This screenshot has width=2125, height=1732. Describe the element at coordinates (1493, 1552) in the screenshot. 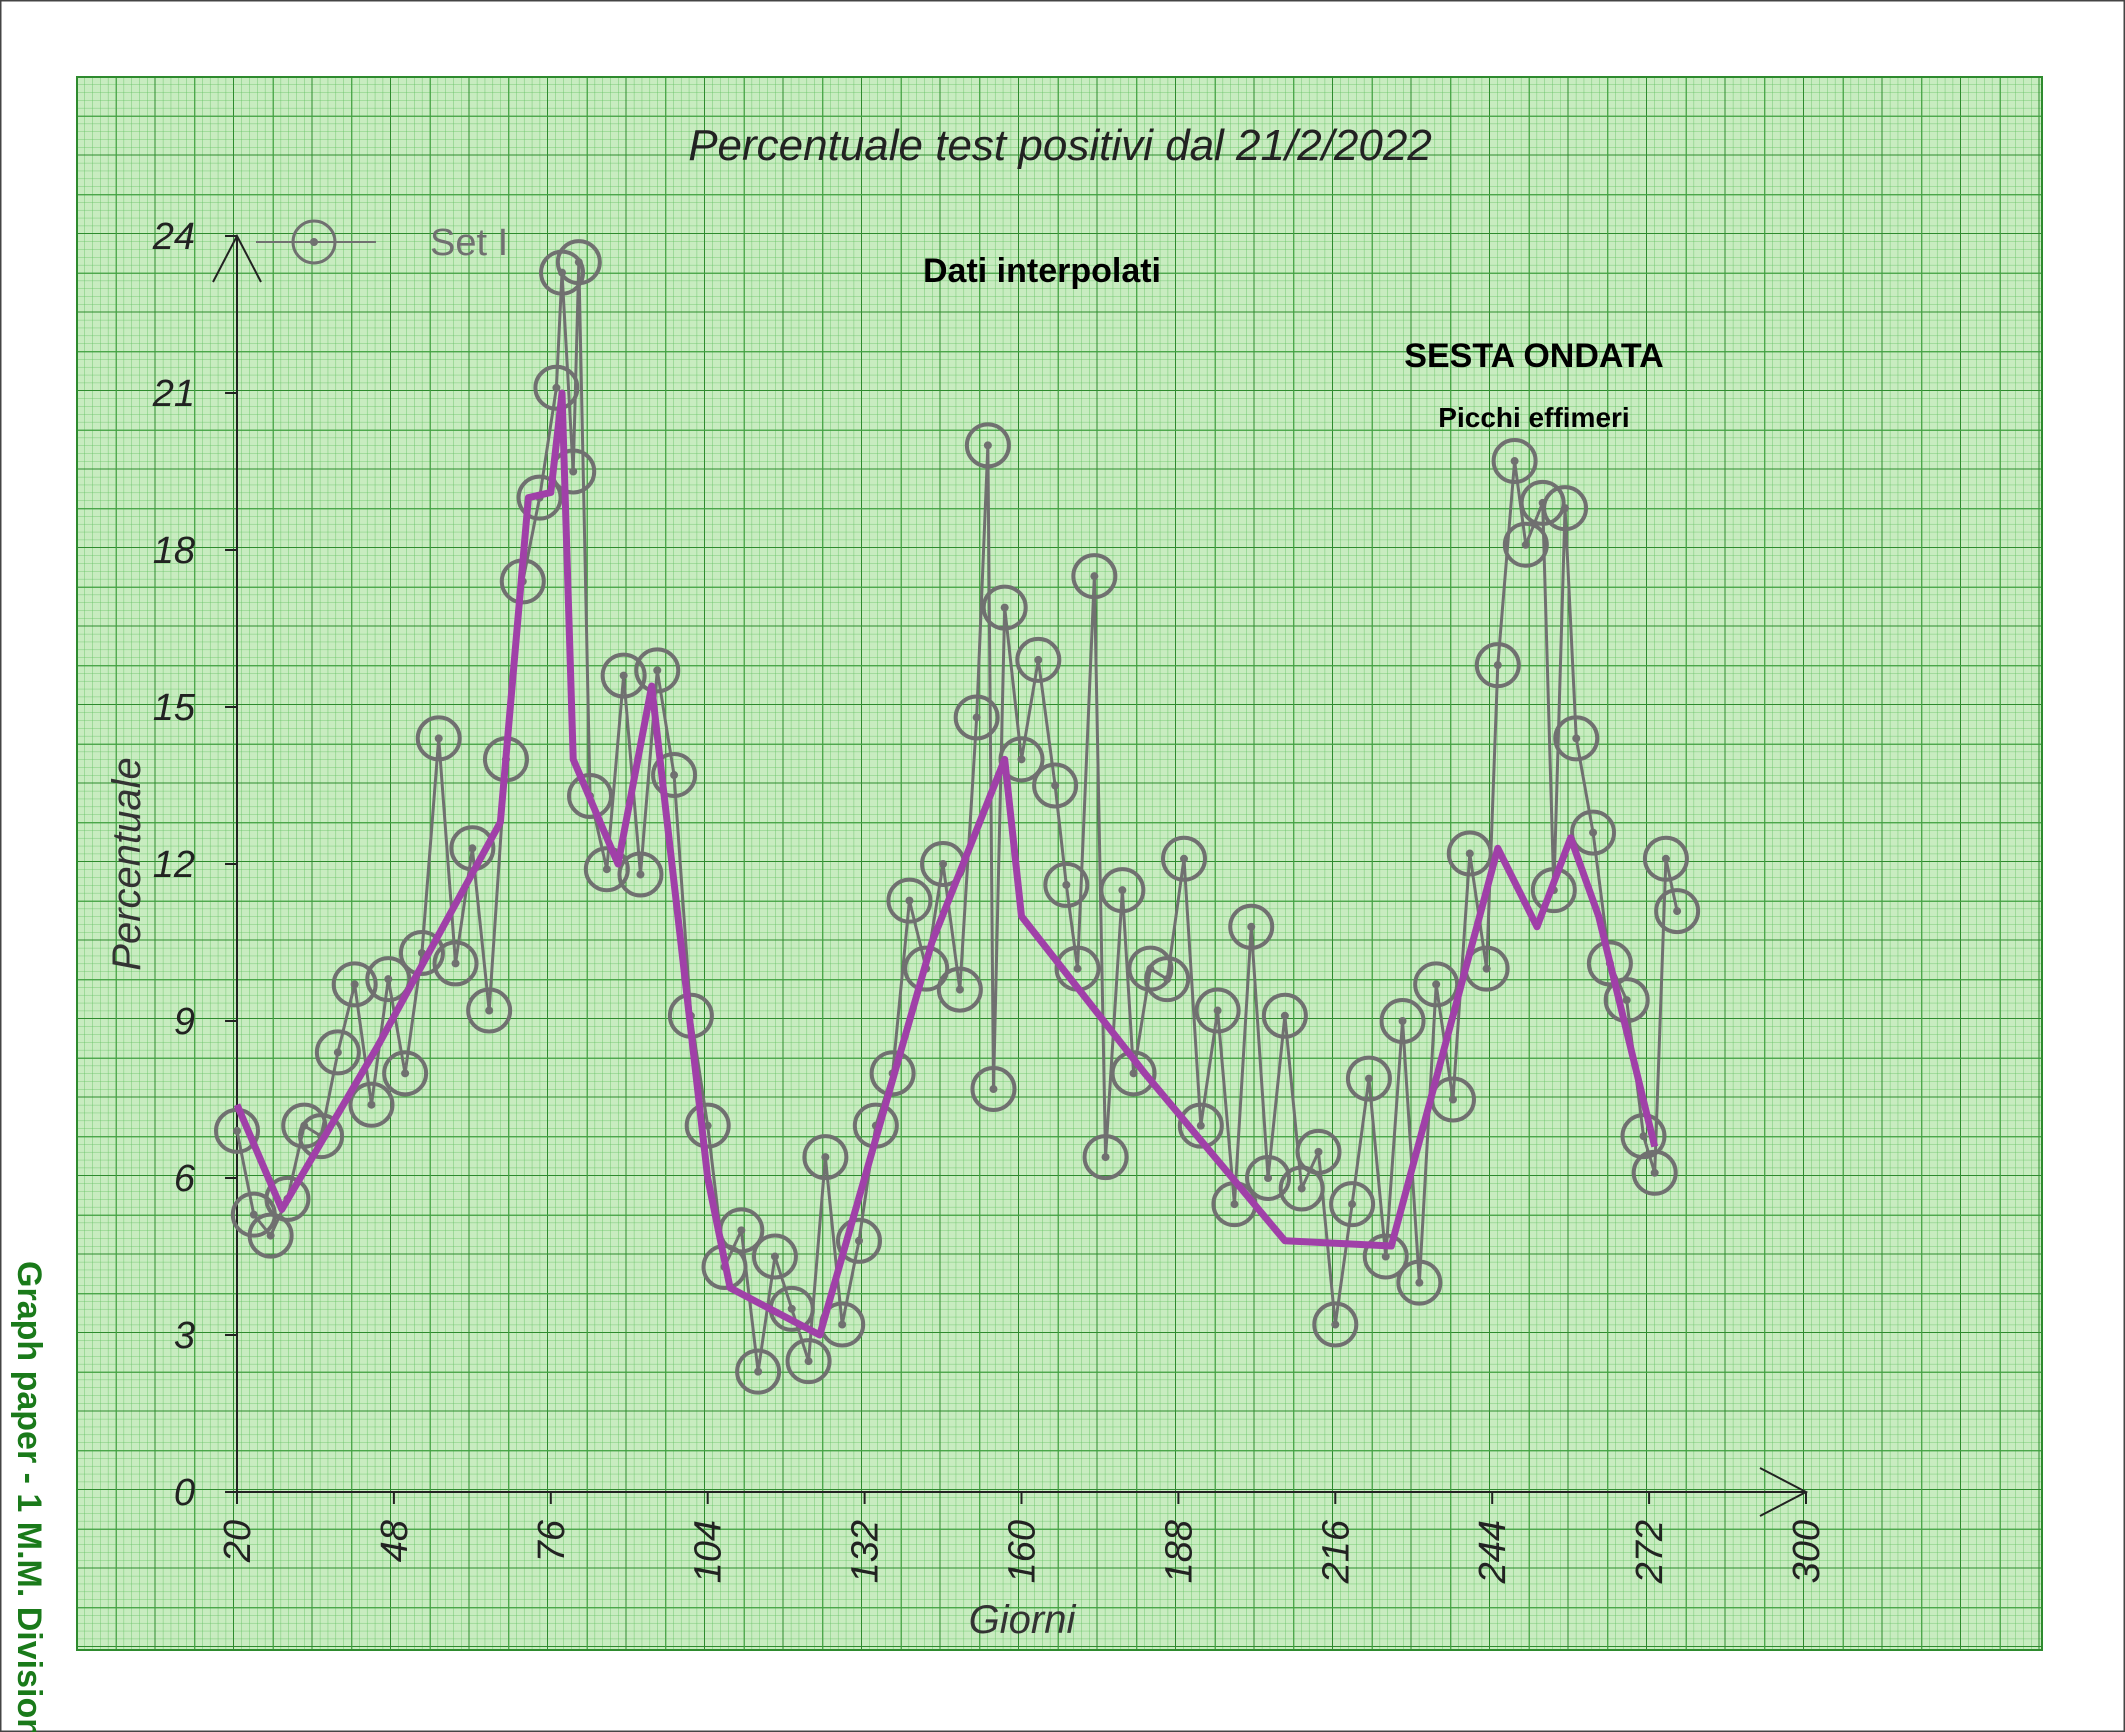

I see `x-tick-label: 244` at that location.